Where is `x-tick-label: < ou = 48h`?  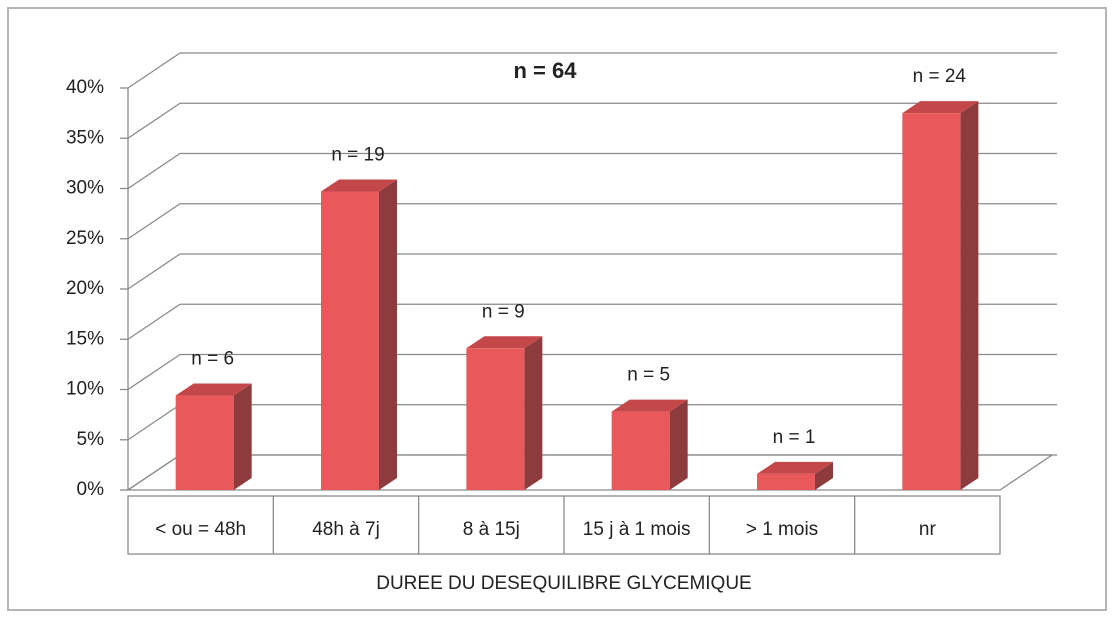 x-tick-label: < ou = 48h is located at coordinates (200, 529).